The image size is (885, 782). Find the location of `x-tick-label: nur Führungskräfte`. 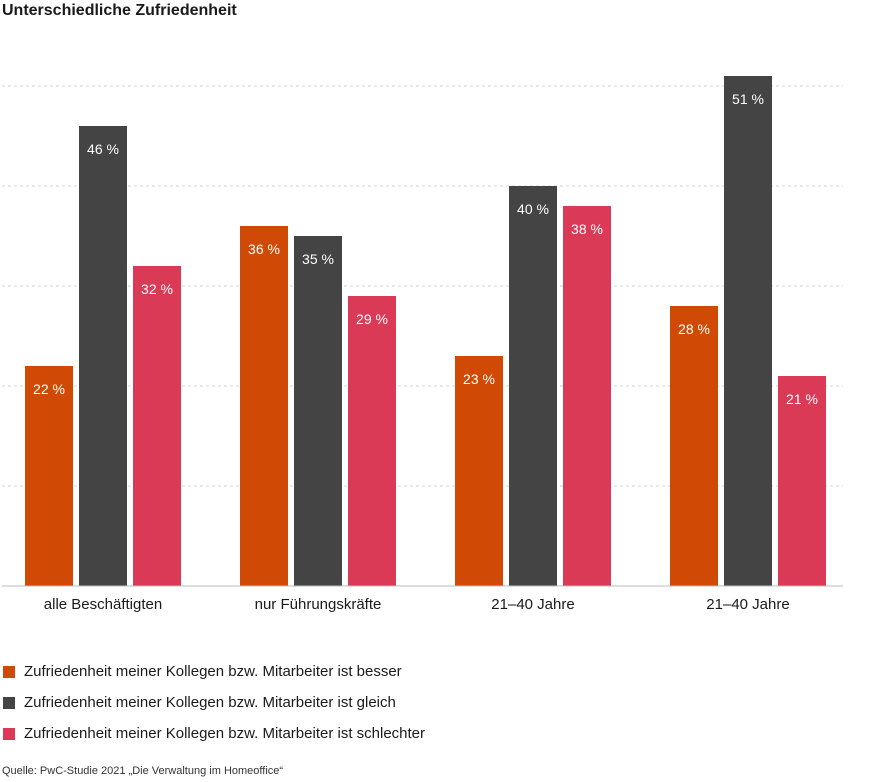

x-tick-label: nur Führungskräfte is located at coordinates (318, 604).